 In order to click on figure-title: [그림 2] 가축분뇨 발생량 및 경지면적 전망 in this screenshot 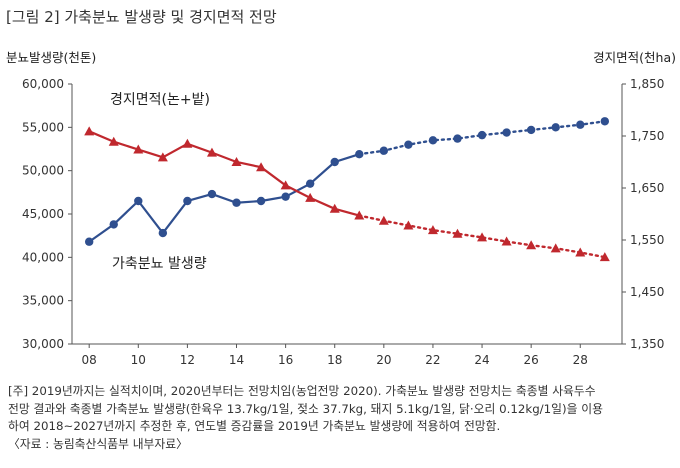, I will do `click(141, 17)`.